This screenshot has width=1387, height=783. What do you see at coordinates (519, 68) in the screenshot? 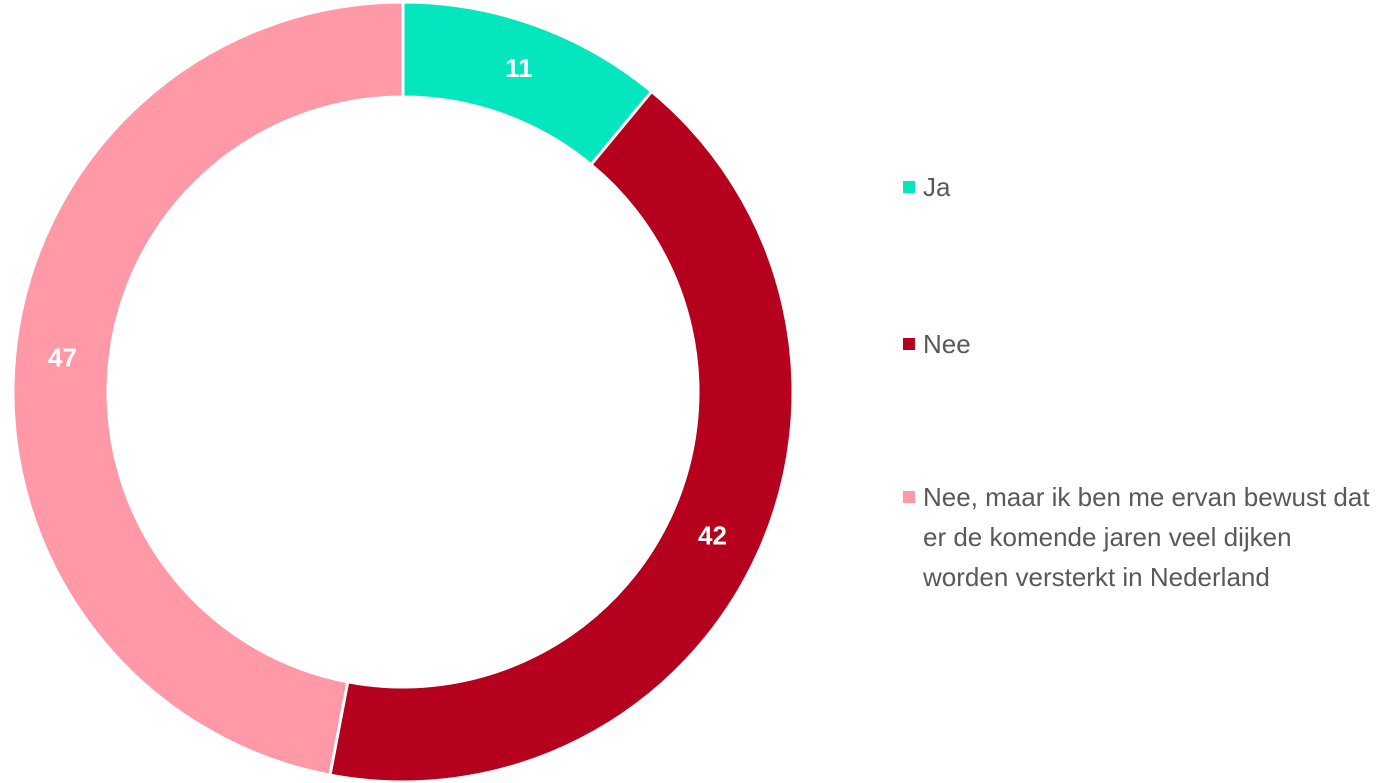
I see `data-label: 11` at bounding box center [519, 68].